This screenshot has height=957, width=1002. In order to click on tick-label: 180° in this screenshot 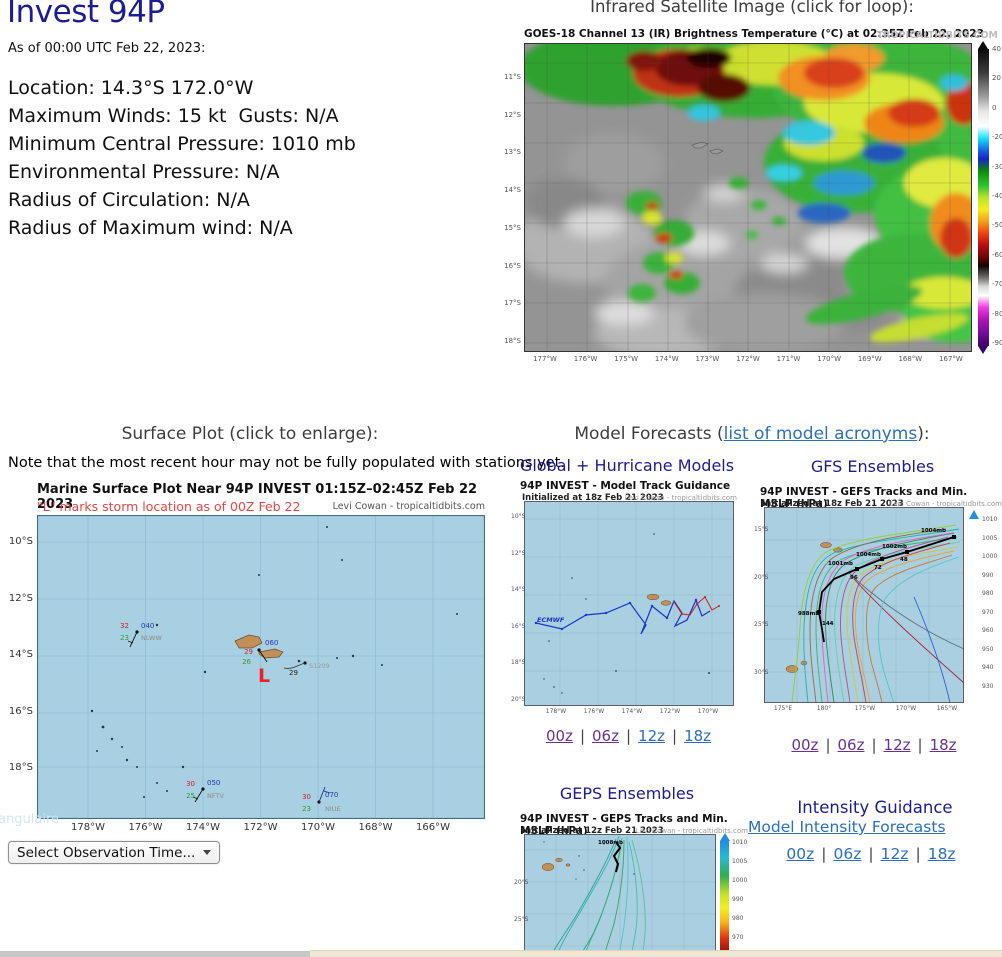, I will do `click(824, 708)`.